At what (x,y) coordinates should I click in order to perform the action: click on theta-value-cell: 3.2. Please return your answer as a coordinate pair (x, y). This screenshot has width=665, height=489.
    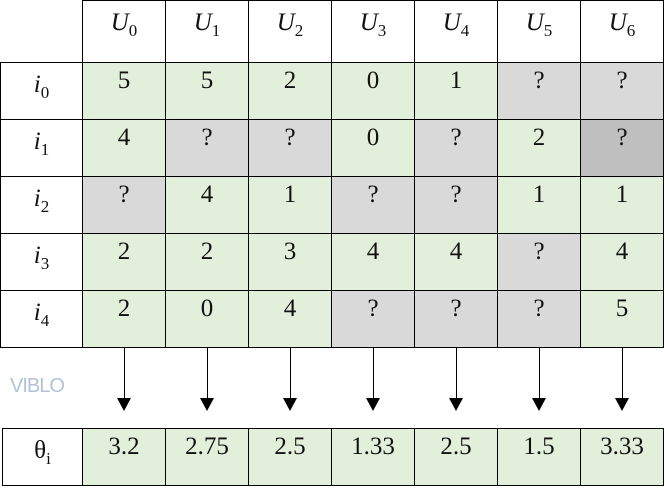
    Looking at the image, I should click on (124, 457).